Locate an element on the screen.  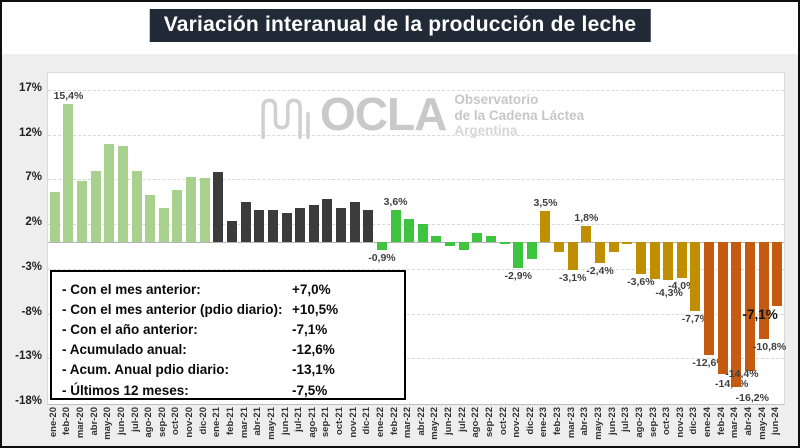
x-axis-tick-label: ene-20 is located at coordinates (53, 422).